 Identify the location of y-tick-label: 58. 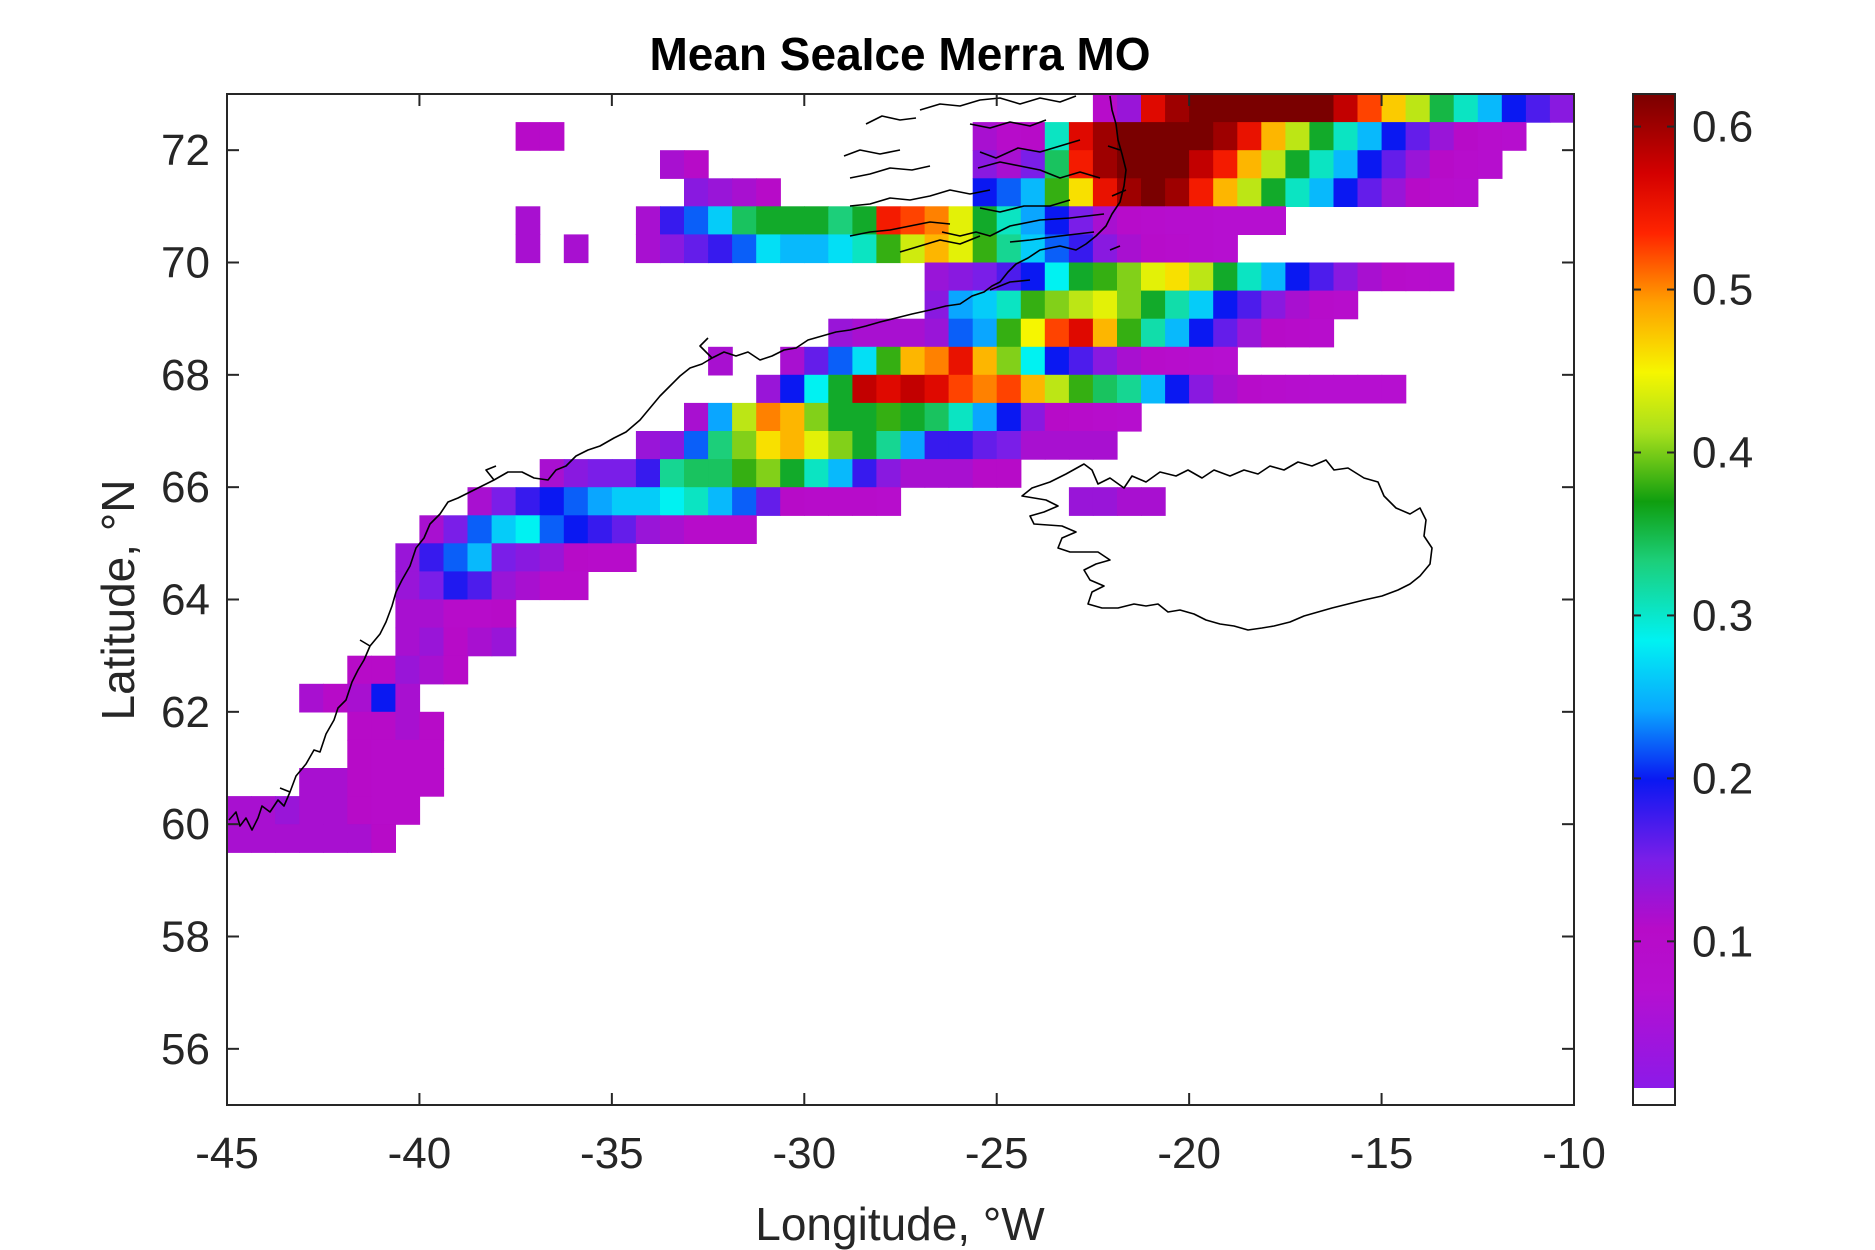
(185, 937).